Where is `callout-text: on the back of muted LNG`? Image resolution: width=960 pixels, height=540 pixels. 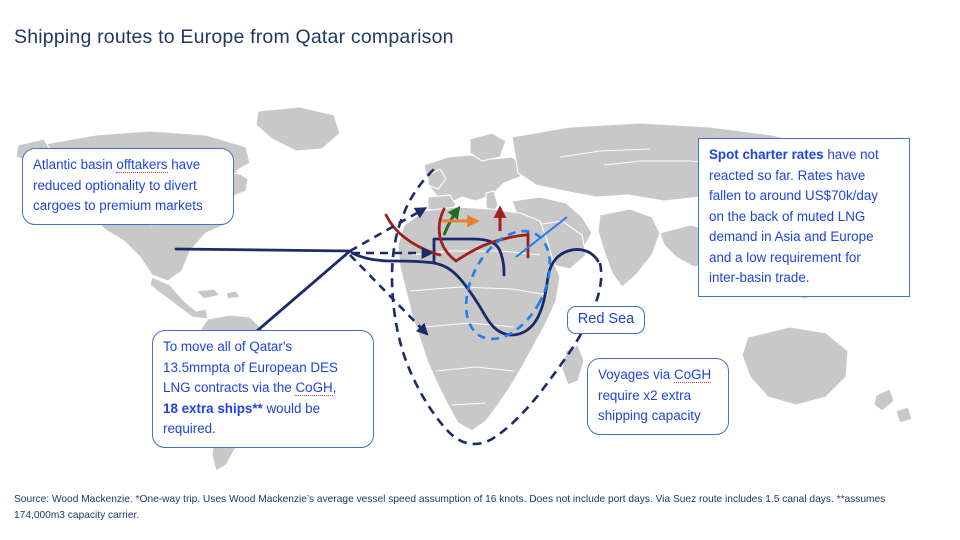
callout-text: on the back of muted LNG is located at coordinates (787, 216).